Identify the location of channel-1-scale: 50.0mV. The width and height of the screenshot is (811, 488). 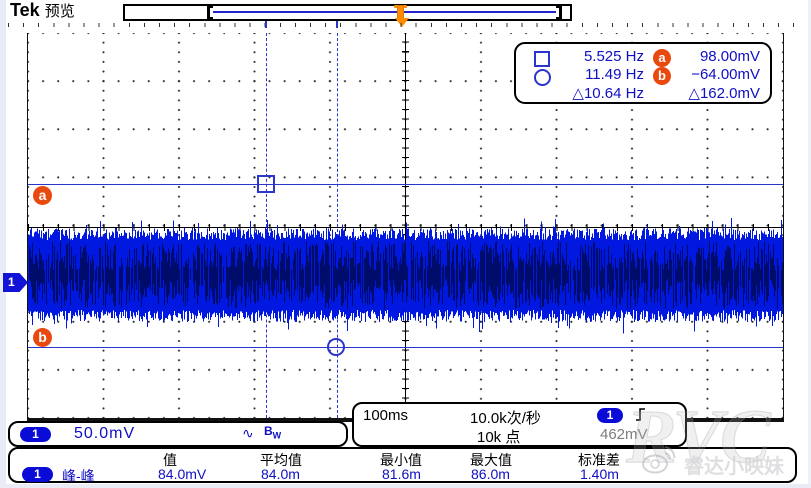
(105, 433).